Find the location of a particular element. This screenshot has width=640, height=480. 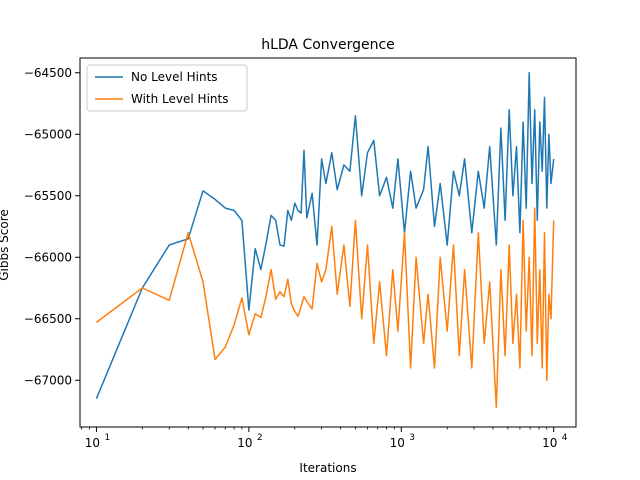

x-tick-exponent: 3 is located at coordinates (412, 438).